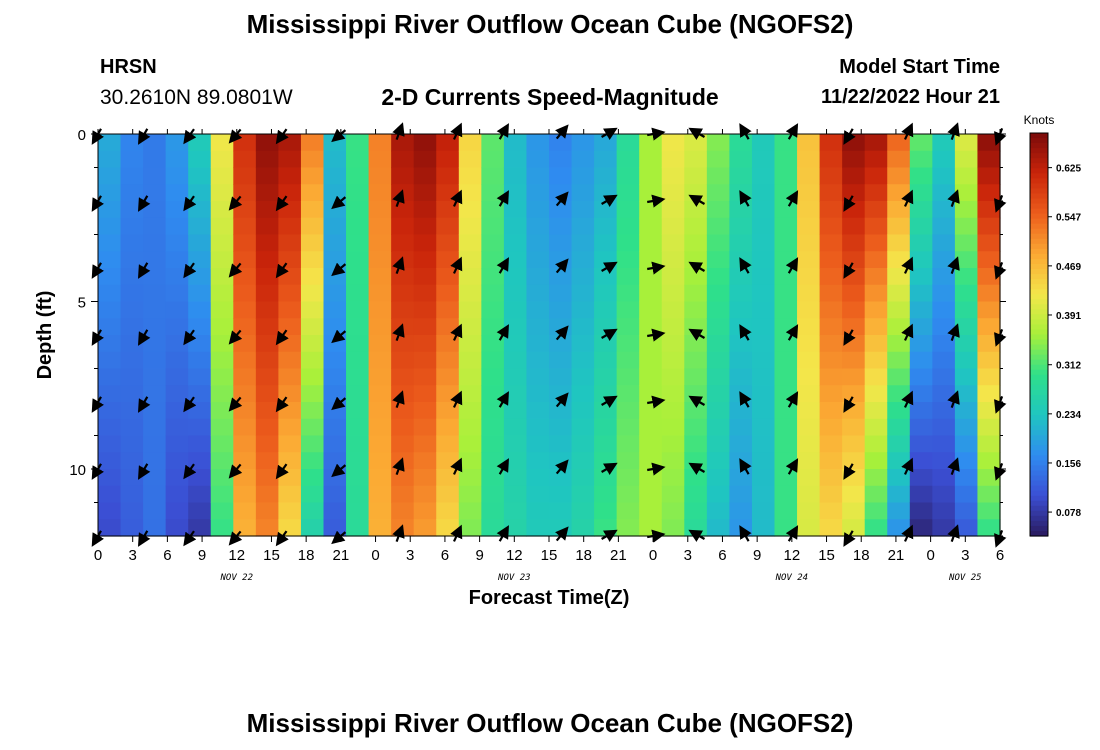 Image resolution: width=1100 pixels, height=750 pixels. I want to click on colorbar-tick-label: 0.312, so click(1068, 366).